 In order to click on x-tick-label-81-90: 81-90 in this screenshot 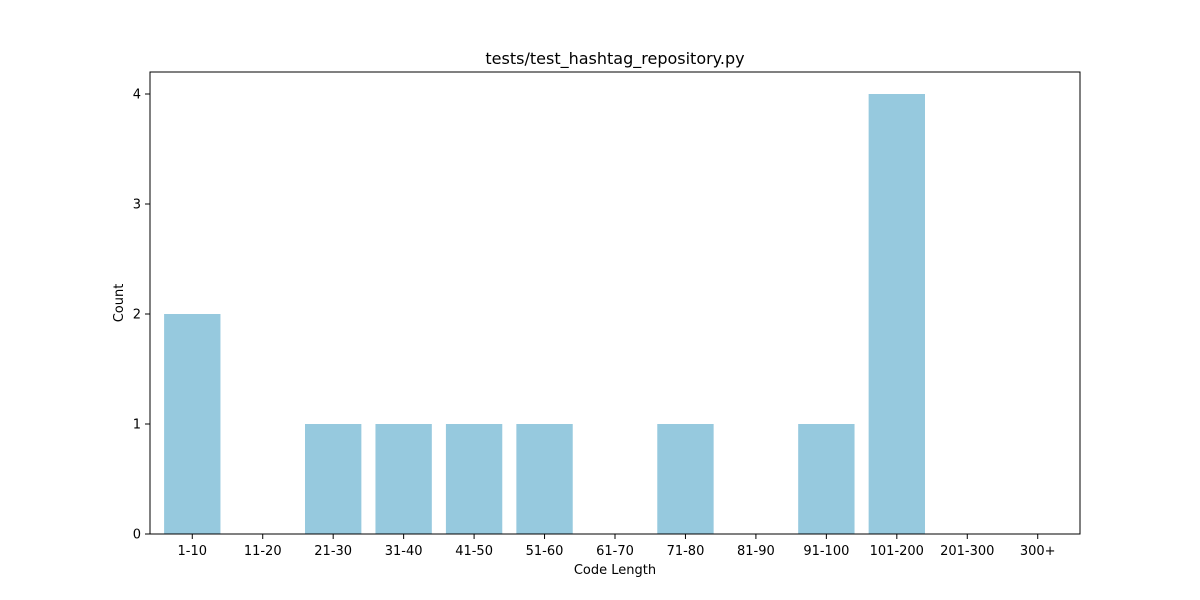, I will do `click(756, 551)`.